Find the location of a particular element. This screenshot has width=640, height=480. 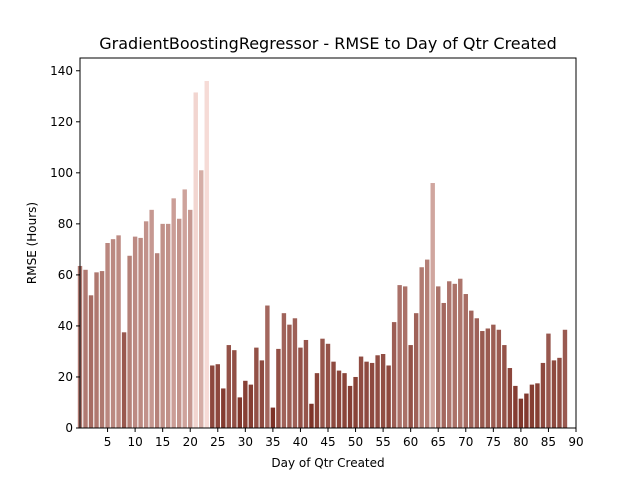

x-tick-label: 5 is located at coordinates (108, 442).